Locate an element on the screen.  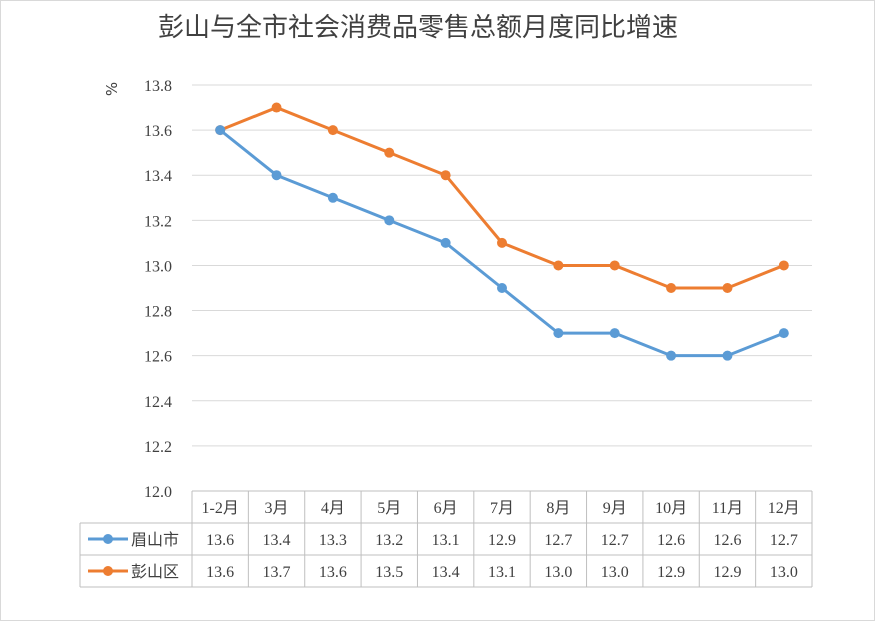
x-category-label: 8月 is located at coordinates (558, 508).